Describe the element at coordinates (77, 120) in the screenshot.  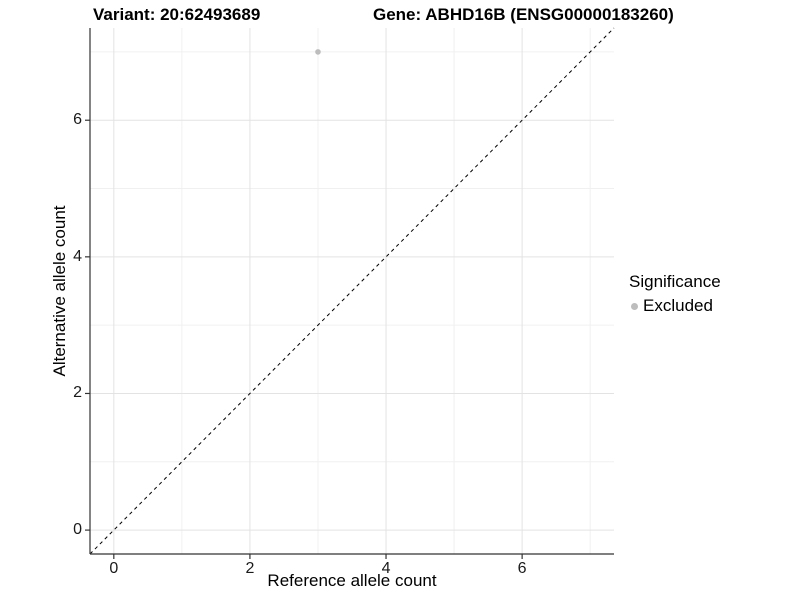
I see `y-tick-label: 6` at that location.